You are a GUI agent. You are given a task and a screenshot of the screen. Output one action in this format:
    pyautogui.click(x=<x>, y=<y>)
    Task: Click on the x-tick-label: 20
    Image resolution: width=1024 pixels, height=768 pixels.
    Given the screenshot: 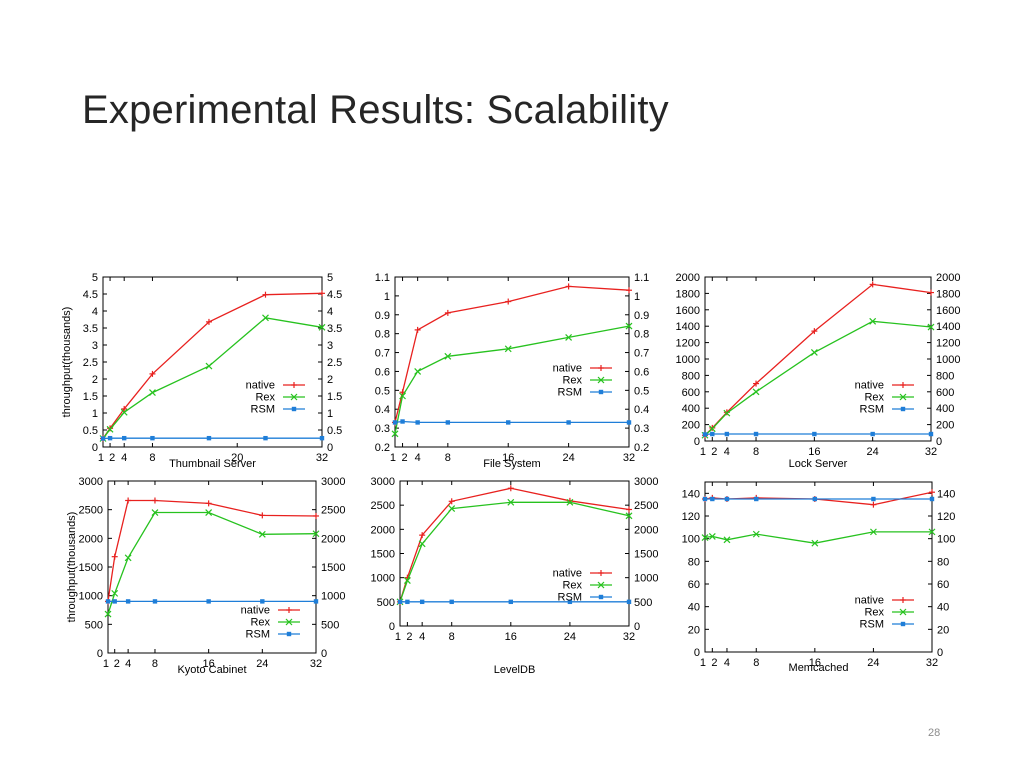 What is the action you would take?
    pyautogui.click(x=237, y=458)
    